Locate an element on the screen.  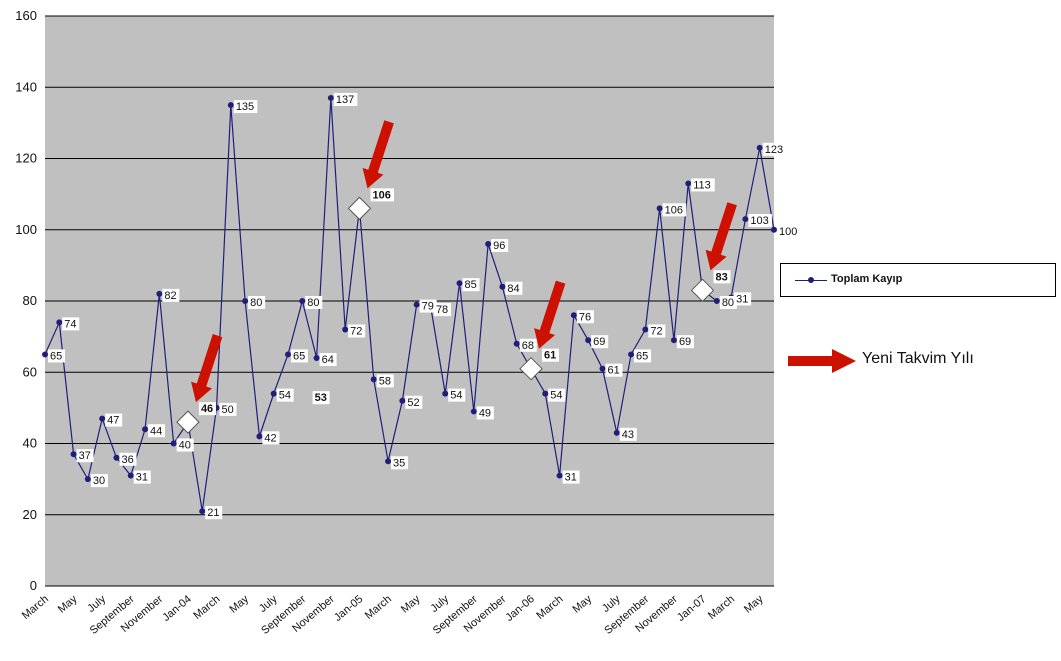
data-label: 84 is located at coordinates (513, 289).